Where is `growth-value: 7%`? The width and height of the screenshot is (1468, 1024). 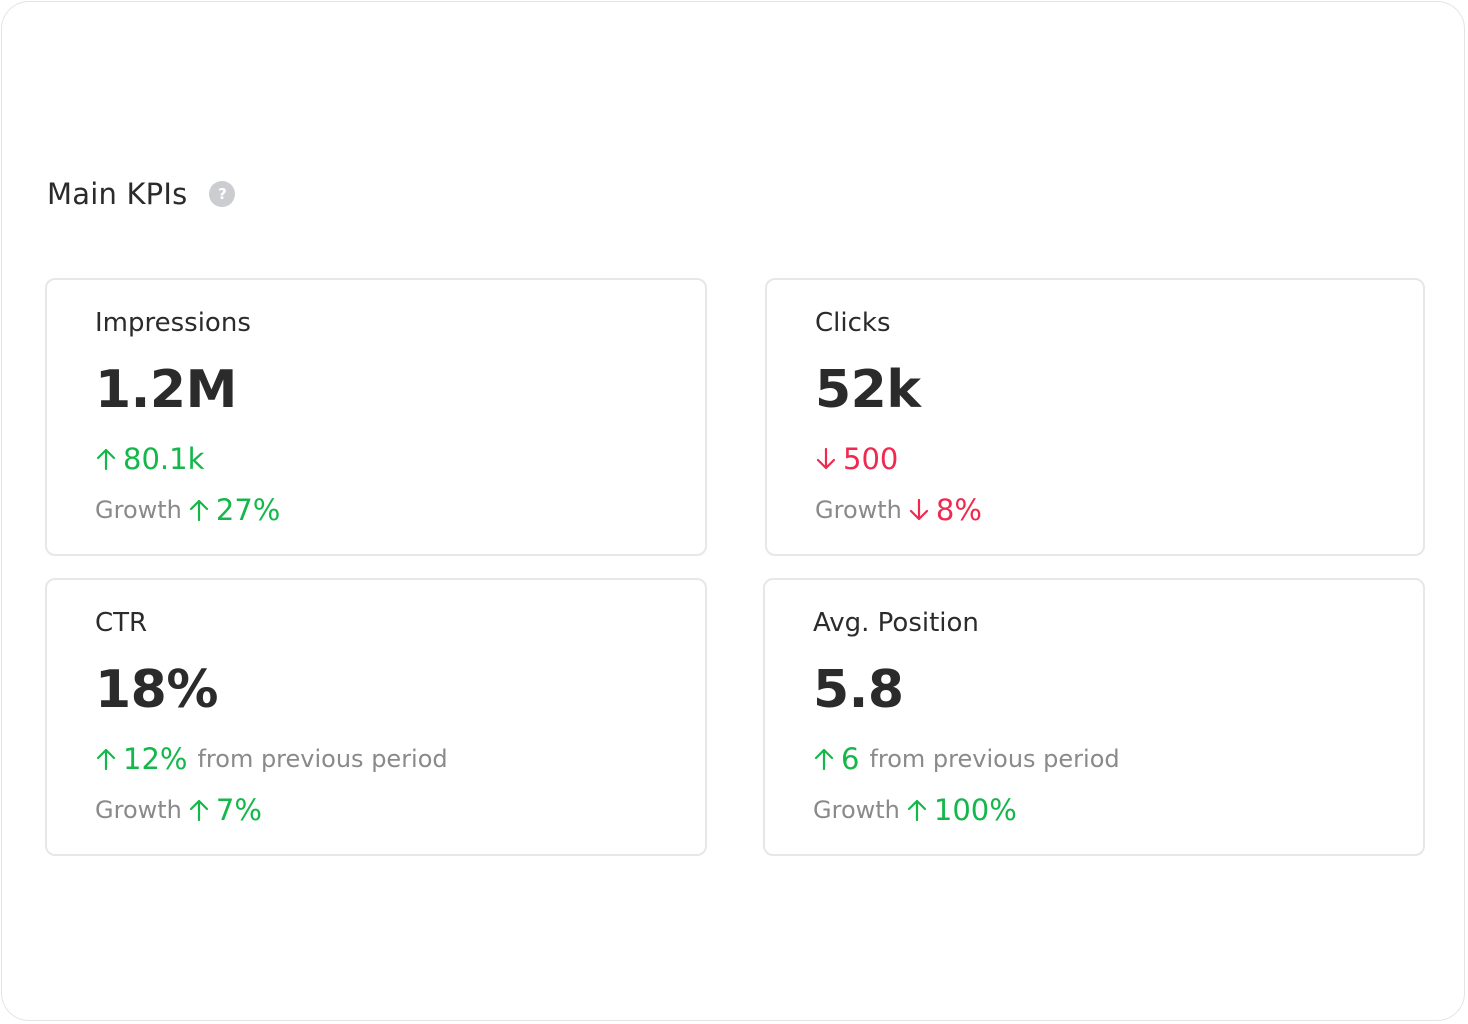
growth-value: 7% is located at coordinates (238, 810).